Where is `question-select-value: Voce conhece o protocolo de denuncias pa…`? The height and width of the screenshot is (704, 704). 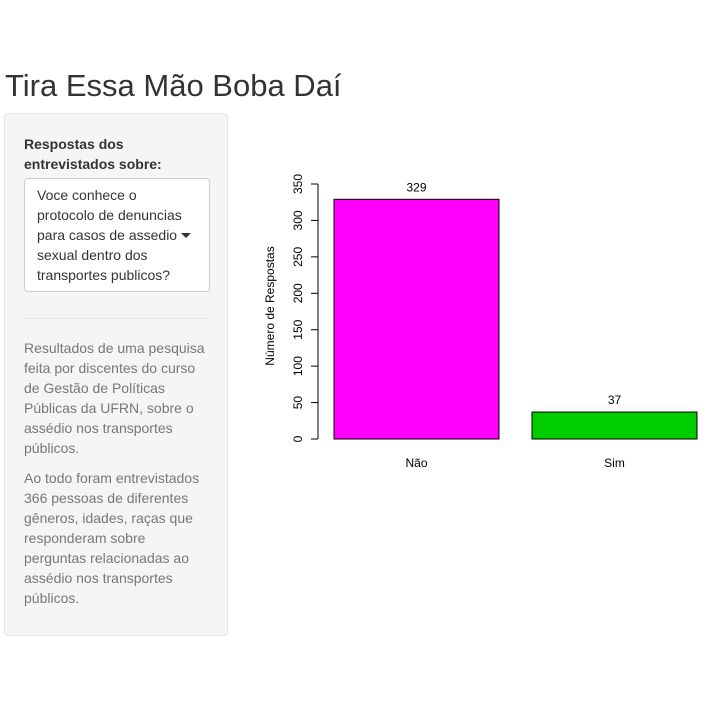
question-select-value: Voce conhece o protocolo de denuncias pa… is located at coordinates (109, 235).